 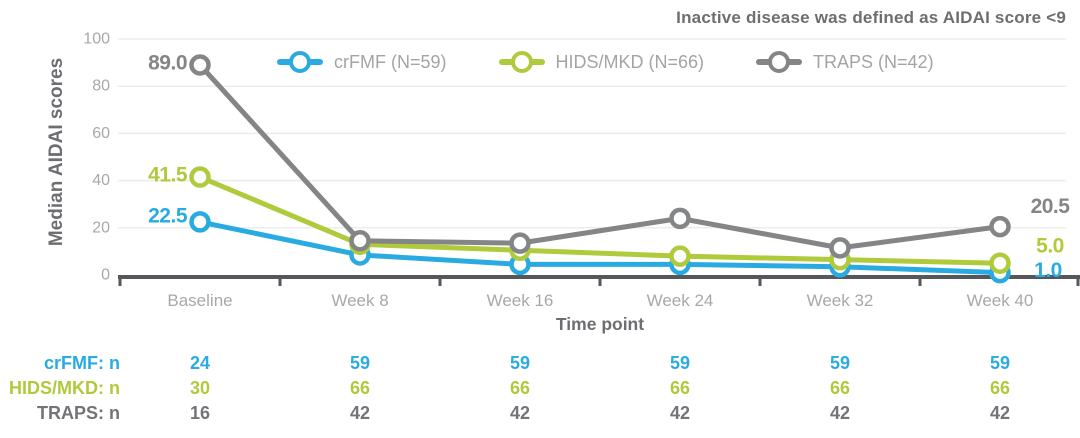 I want to click on point-label-end: 1.0, so click(x=1048, y=270).